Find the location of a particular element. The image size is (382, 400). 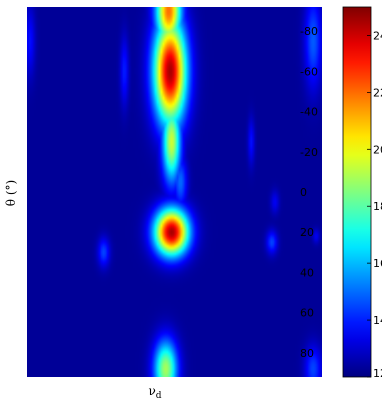

colorbar-tick-label: 24 is located at coordinates (377, 35).